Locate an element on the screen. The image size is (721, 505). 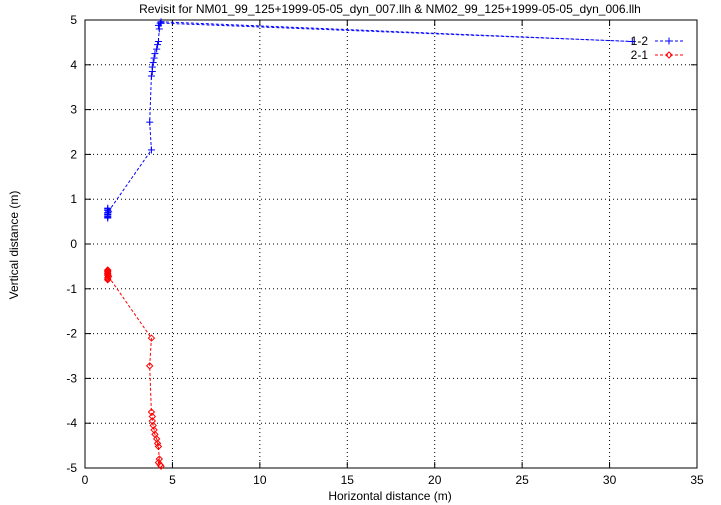
x-tick-label: 5 is located at coordinates (172, 480).